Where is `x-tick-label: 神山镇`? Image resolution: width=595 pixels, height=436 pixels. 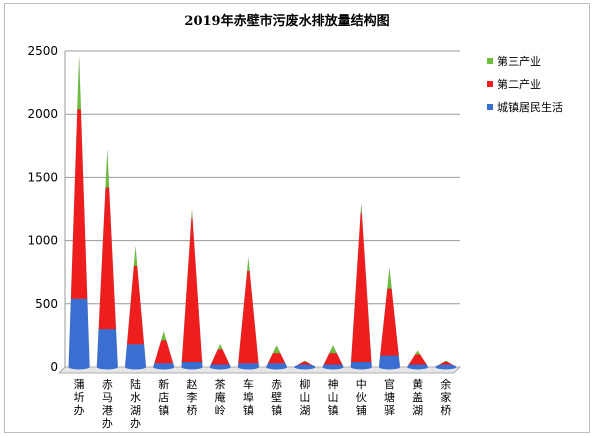 x-tick-label: 神山镇 is located at coordinates (333, 397).